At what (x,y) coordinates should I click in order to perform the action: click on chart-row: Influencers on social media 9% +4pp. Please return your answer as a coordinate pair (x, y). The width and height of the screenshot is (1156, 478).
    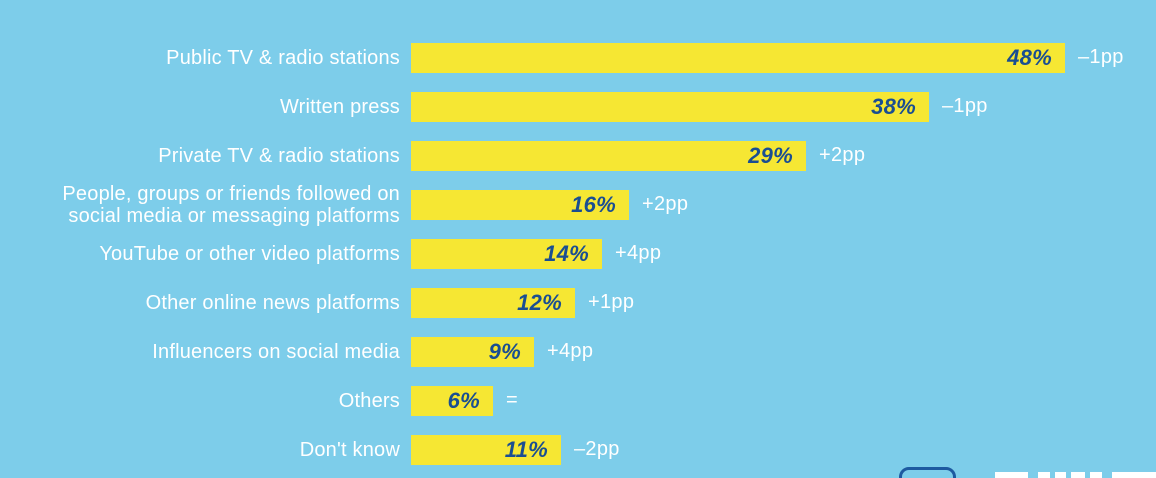
    Looking at the image, I should click on (578, 351).